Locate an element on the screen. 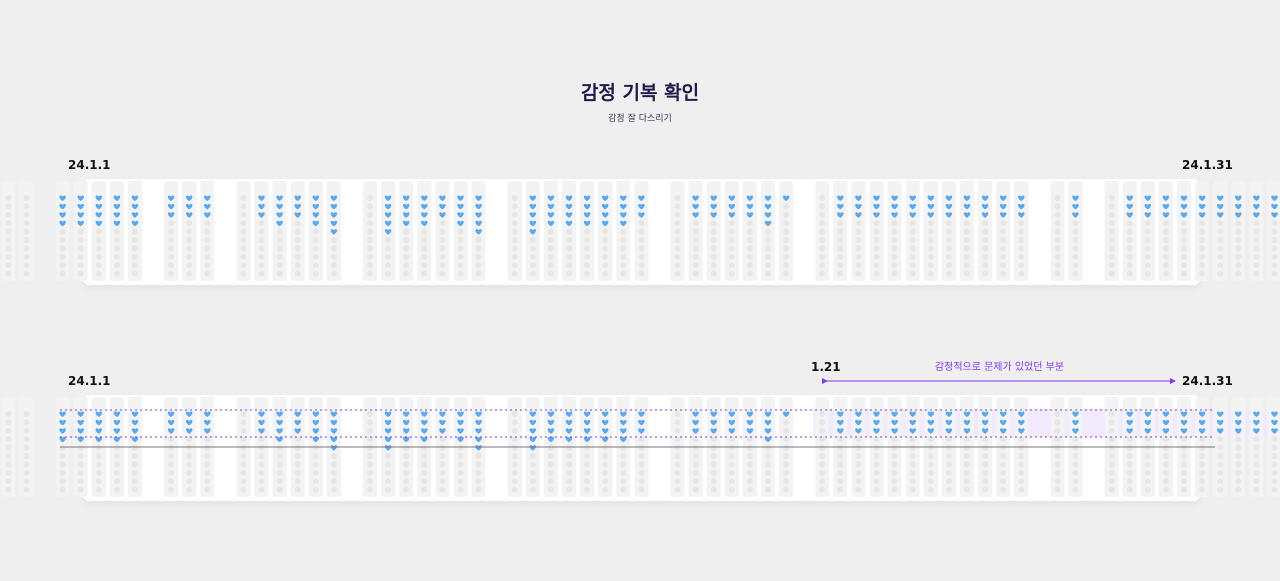 This screenshot has width=1280, height=581. page-title: 감정 기복 확인 is located at coordinates (640, 93).